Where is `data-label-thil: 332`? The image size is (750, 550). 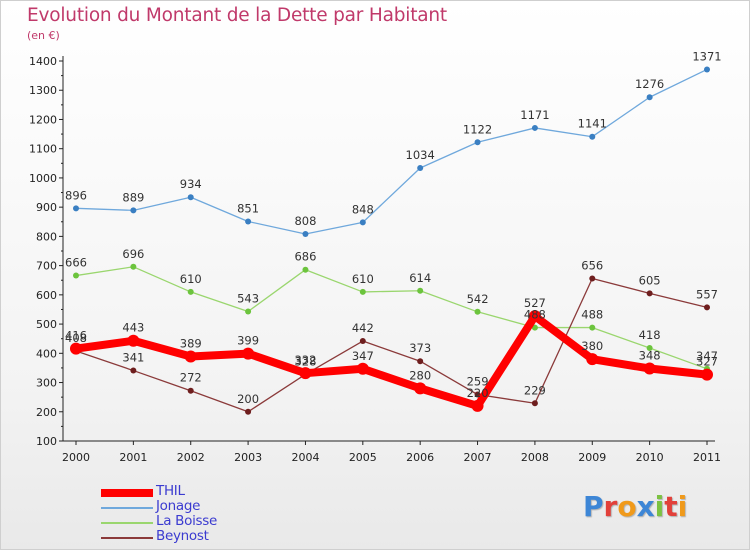
data-label-thil: 332 is located at coordinates (305, 360).